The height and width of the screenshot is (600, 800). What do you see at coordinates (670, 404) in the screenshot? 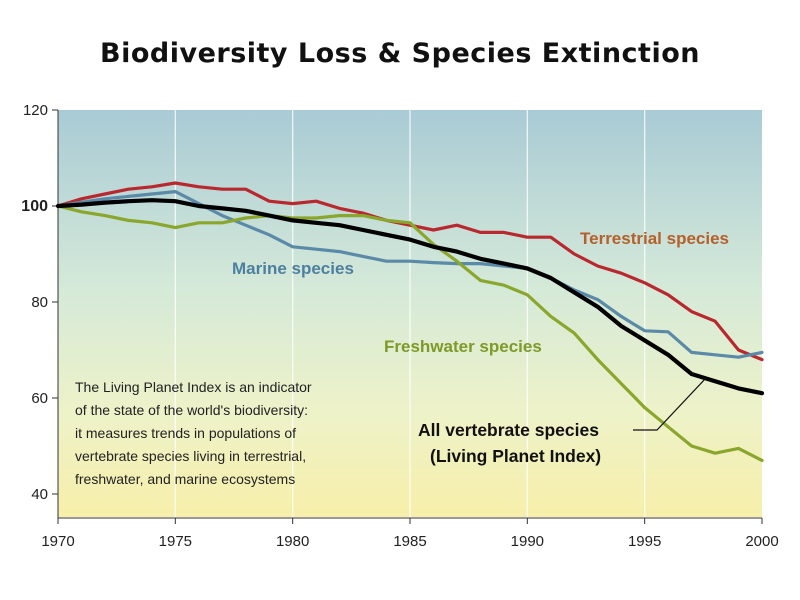
I see `label-leader-line` at bounding box center [670, 404].